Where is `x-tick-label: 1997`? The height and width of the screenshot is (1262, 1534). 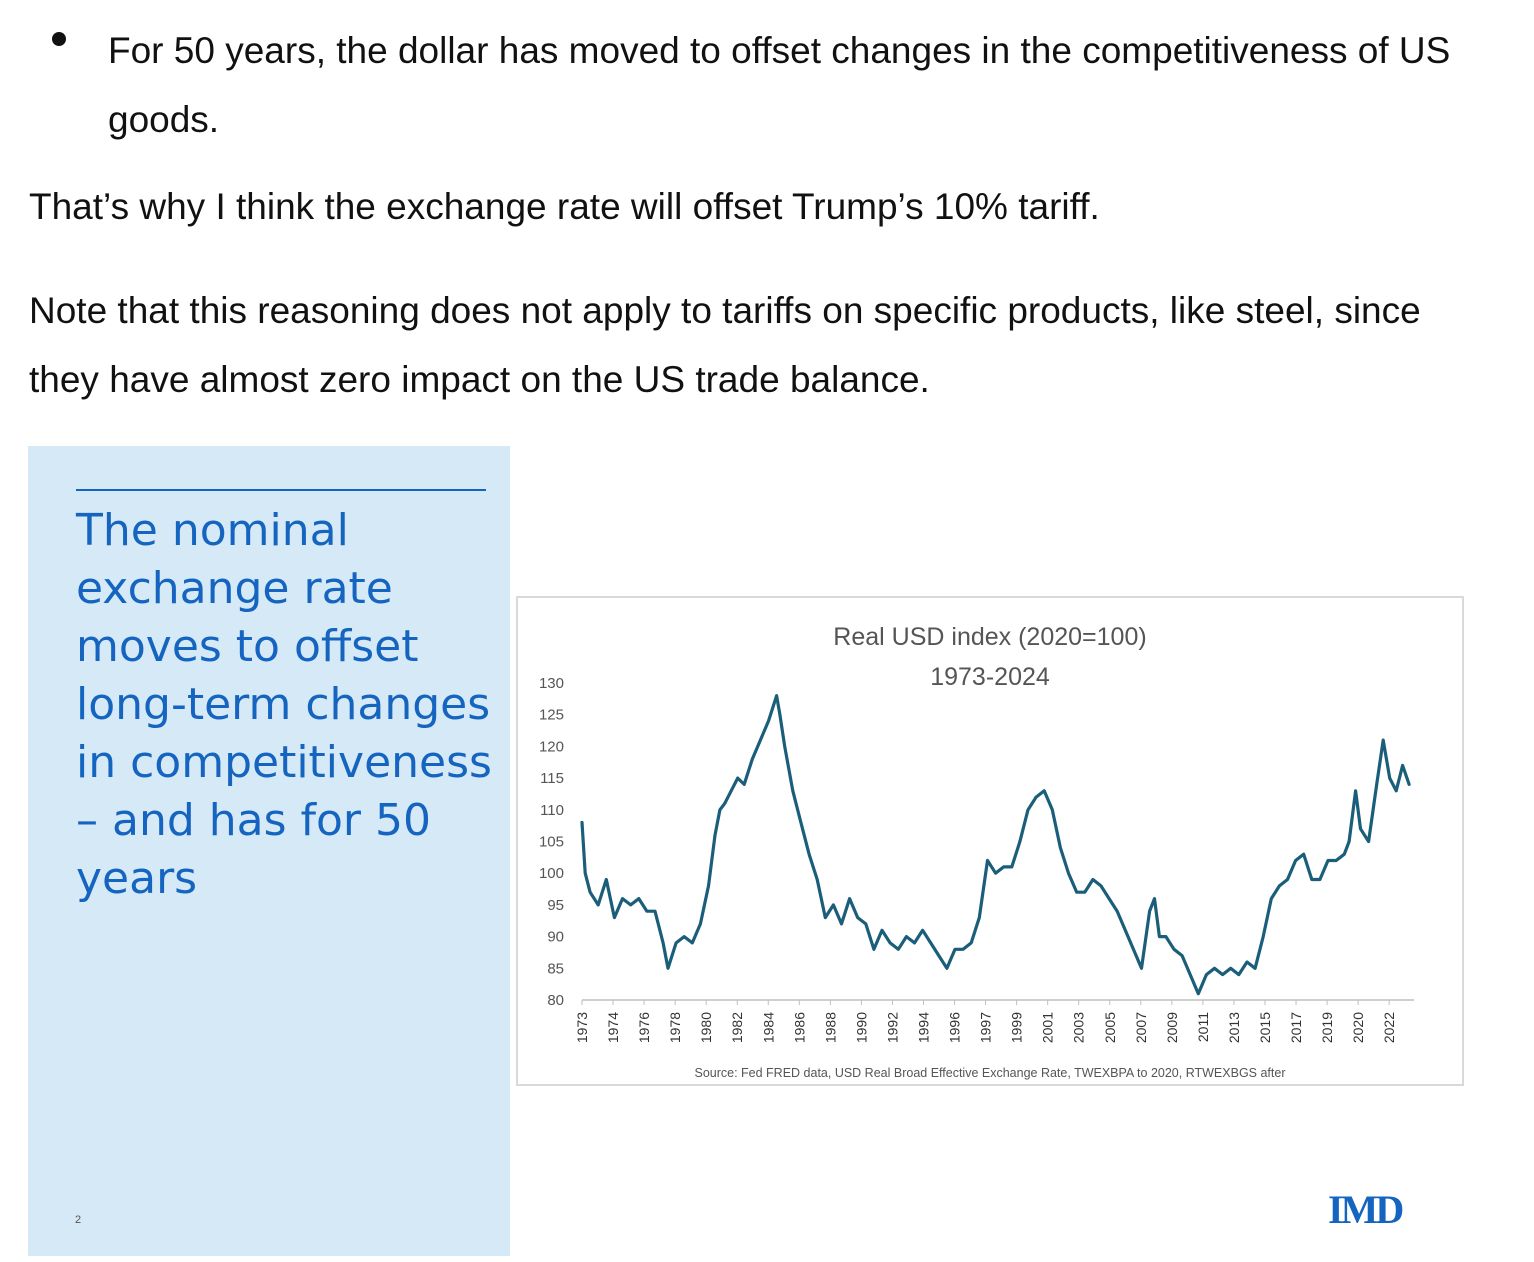
x-tick-label: 1997 is located at coordinates (986, 1027).